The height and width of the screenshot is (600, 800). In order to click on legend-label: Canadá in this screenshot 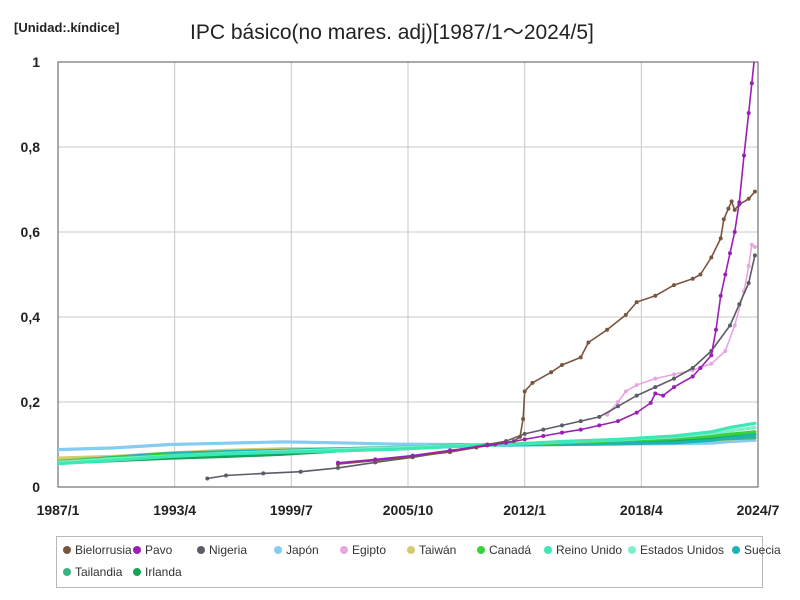, I will do `click(510, 550)`.